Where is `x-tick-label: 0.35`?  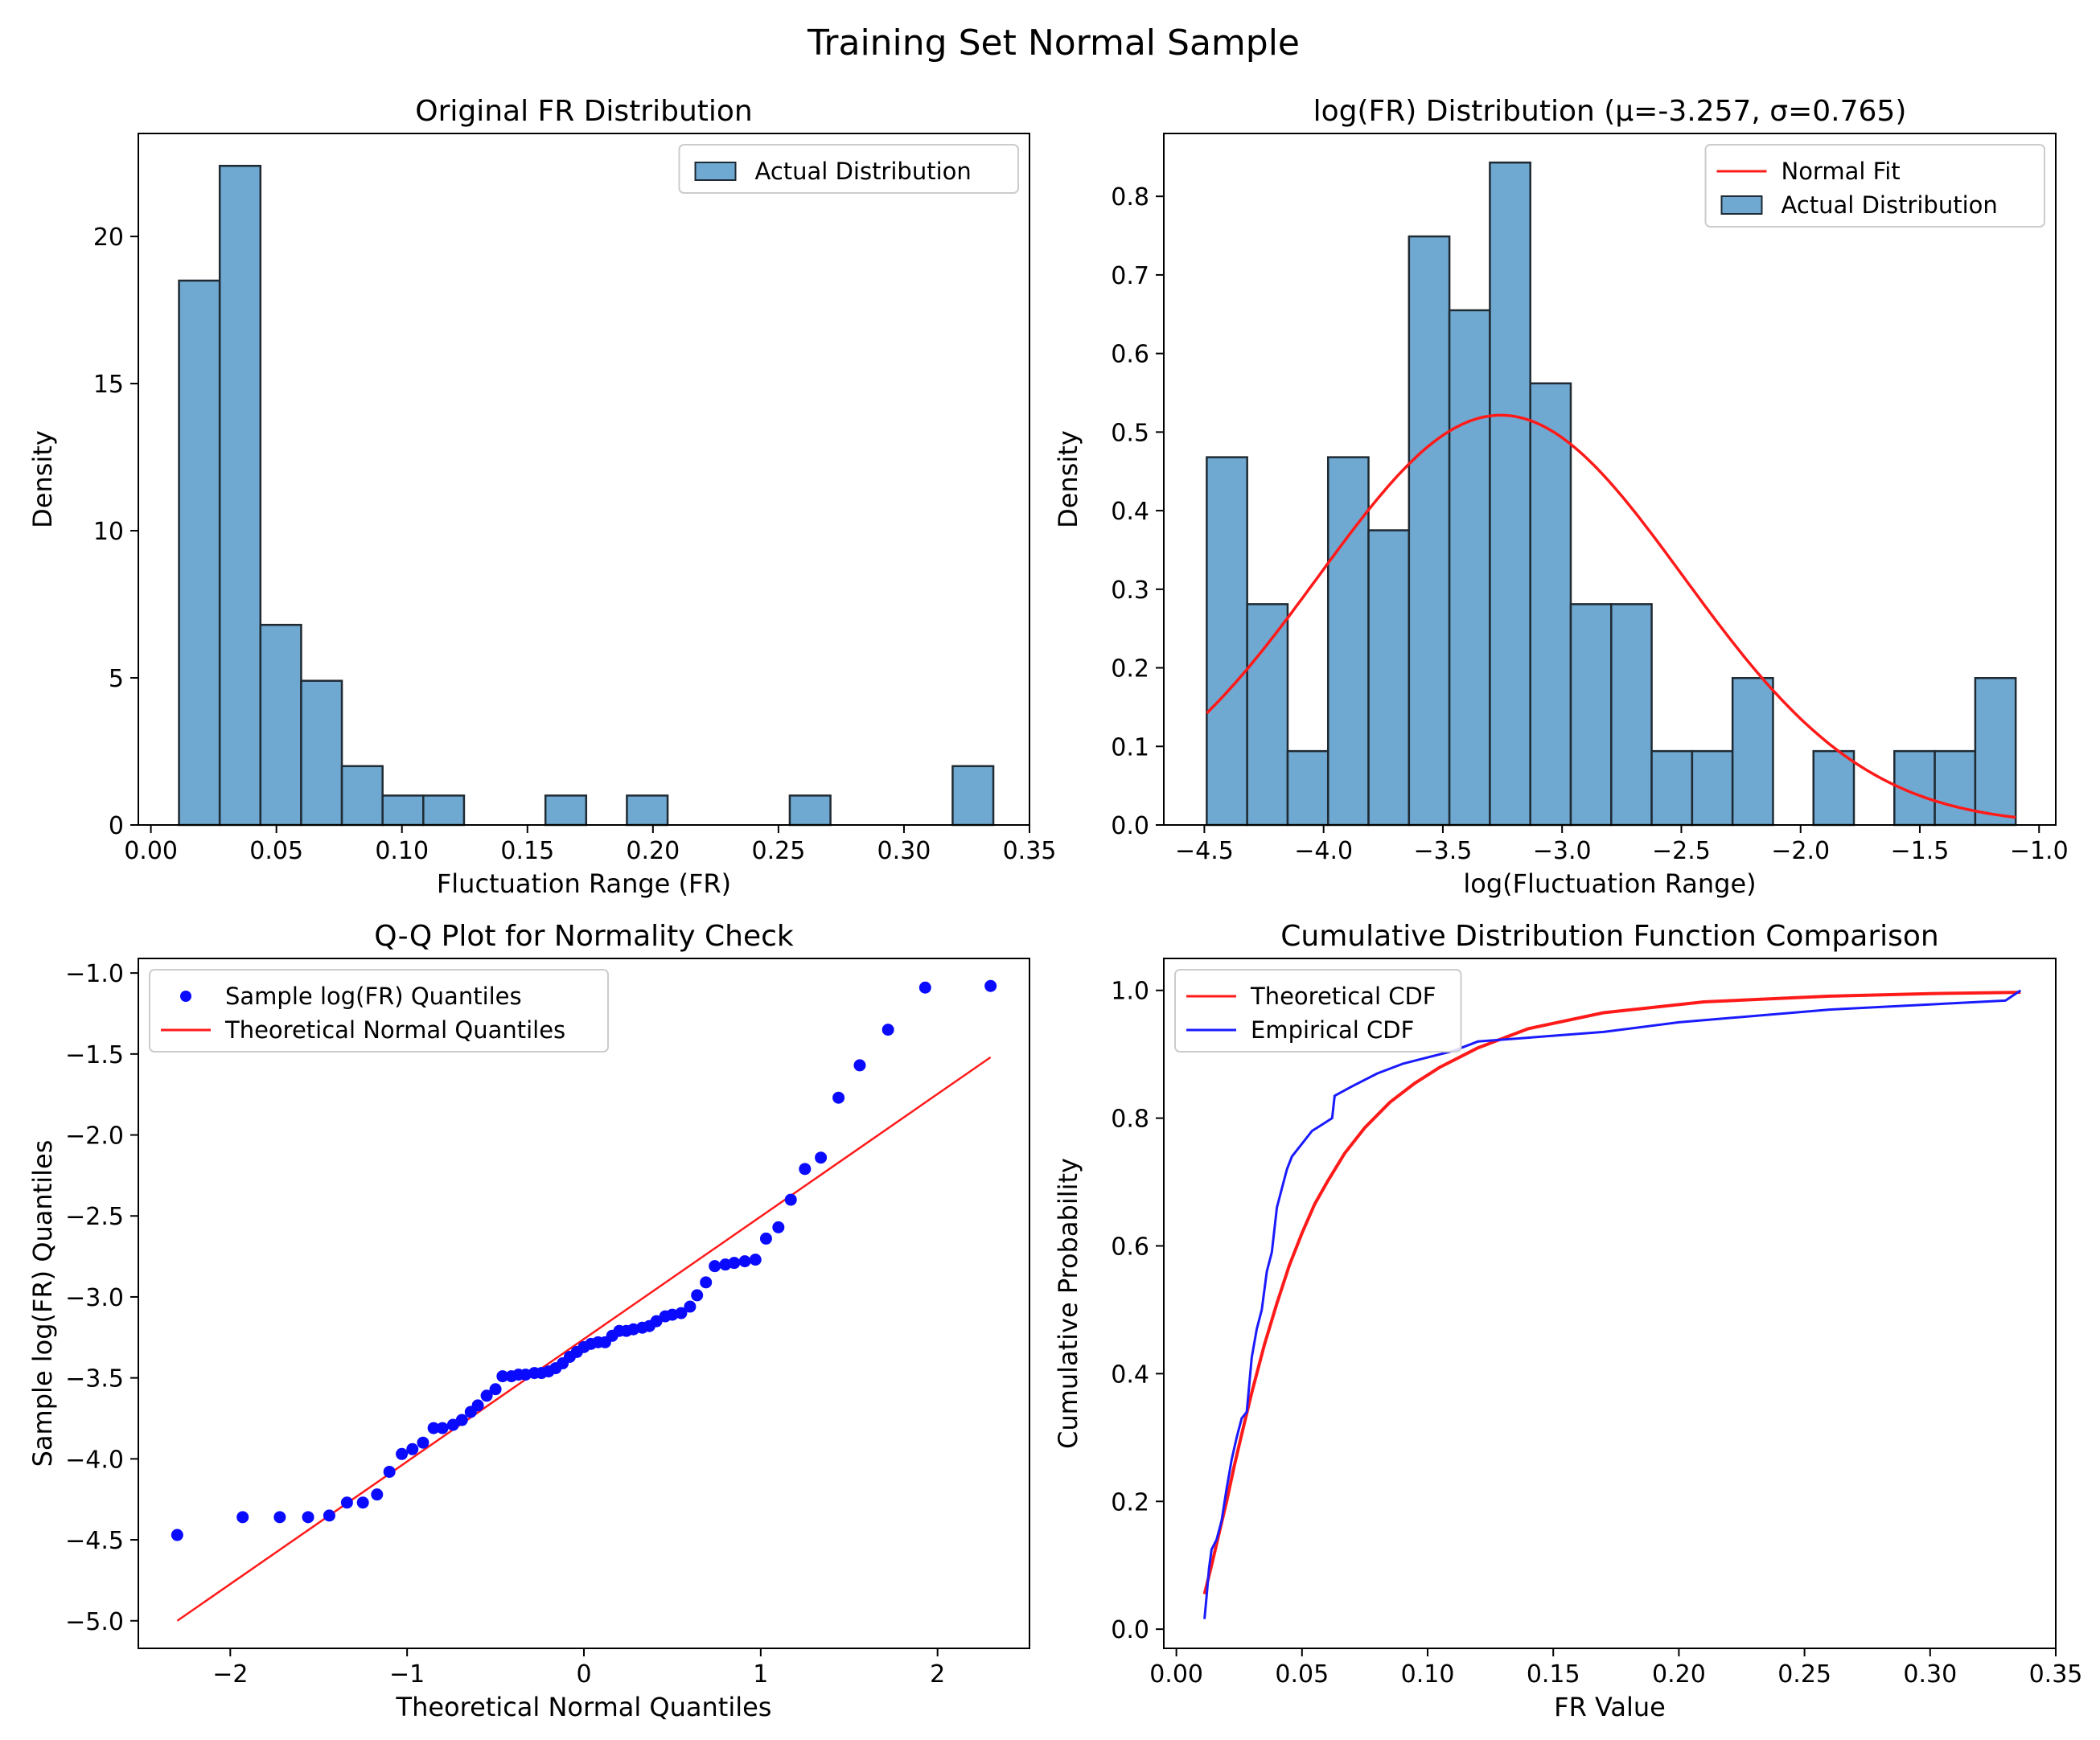
x-tick-label: 0.35 is located at coordinates (1030, 851).